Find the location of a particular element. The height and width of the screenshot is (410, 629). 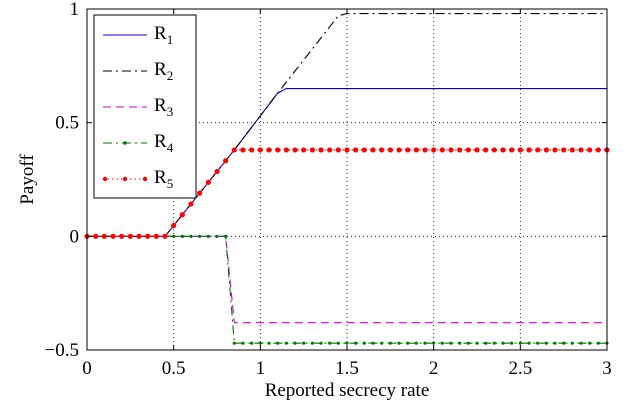

x-tick-label: 1 is located at coordinates (261, 368).